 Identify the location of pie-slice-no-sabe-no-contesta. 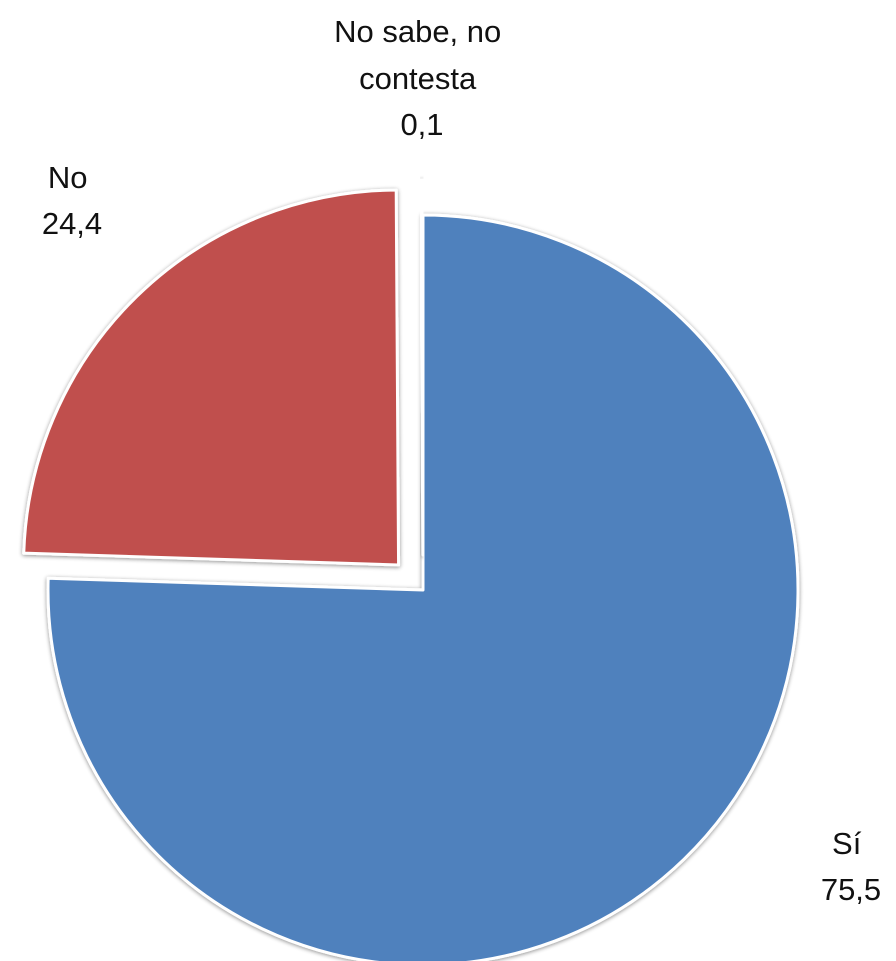
(422, 367).